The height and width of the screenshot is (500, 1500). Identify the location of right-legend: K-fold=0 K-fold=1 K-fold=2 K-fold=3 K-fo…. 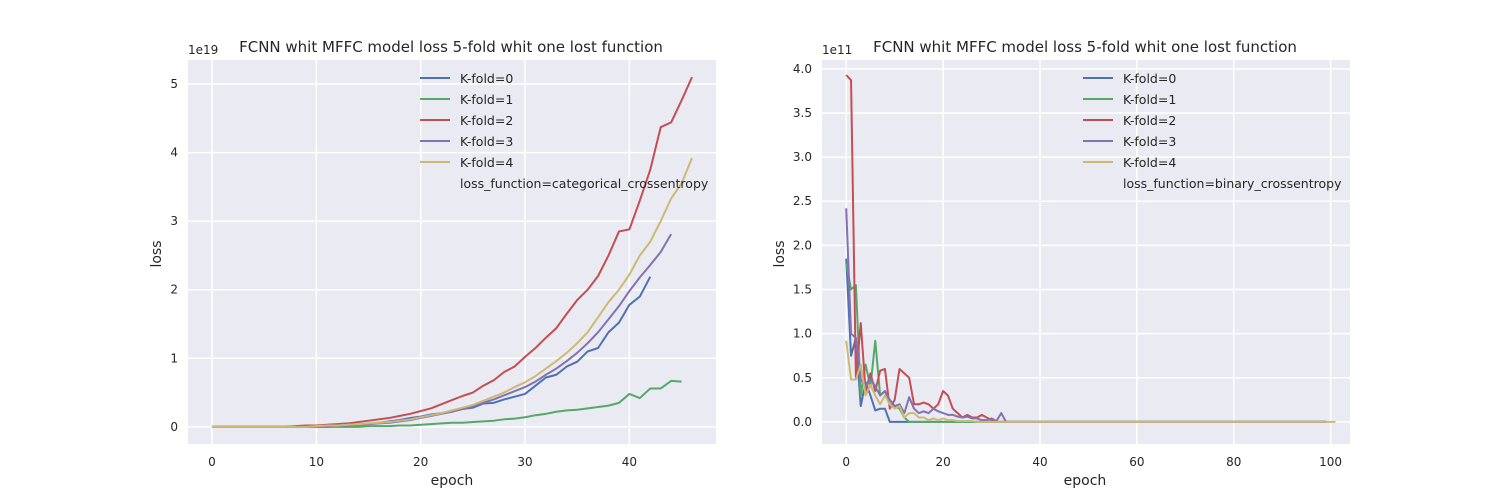
(1212, 131).